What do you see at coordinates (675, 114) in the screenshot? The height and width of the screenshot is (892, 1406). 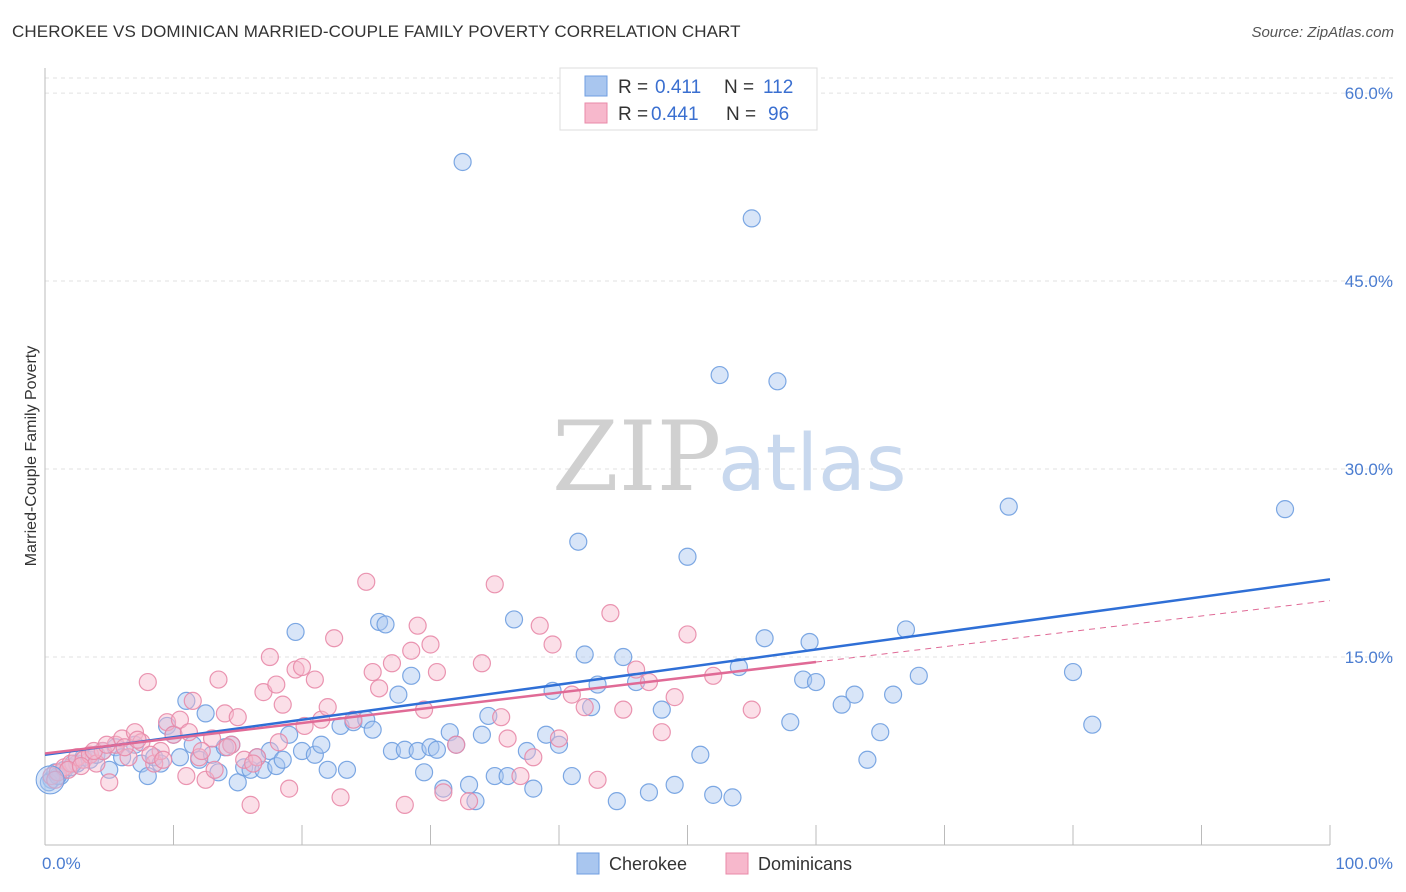 I see `legend-r-value-2: 0.441` at bounding box center [675, 114].